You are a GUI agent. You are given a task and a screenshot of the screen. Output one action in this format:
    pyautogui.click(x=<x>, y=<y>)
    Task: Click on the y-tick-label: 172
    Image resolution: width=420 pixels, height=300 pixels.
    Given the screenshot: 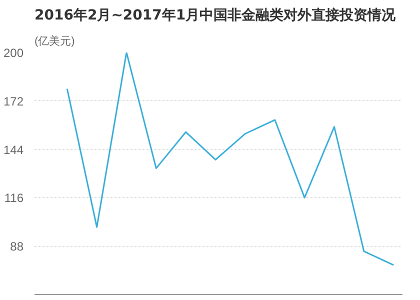 What is the action you would take?
    pyautogui.click(x=13, y=101)
    